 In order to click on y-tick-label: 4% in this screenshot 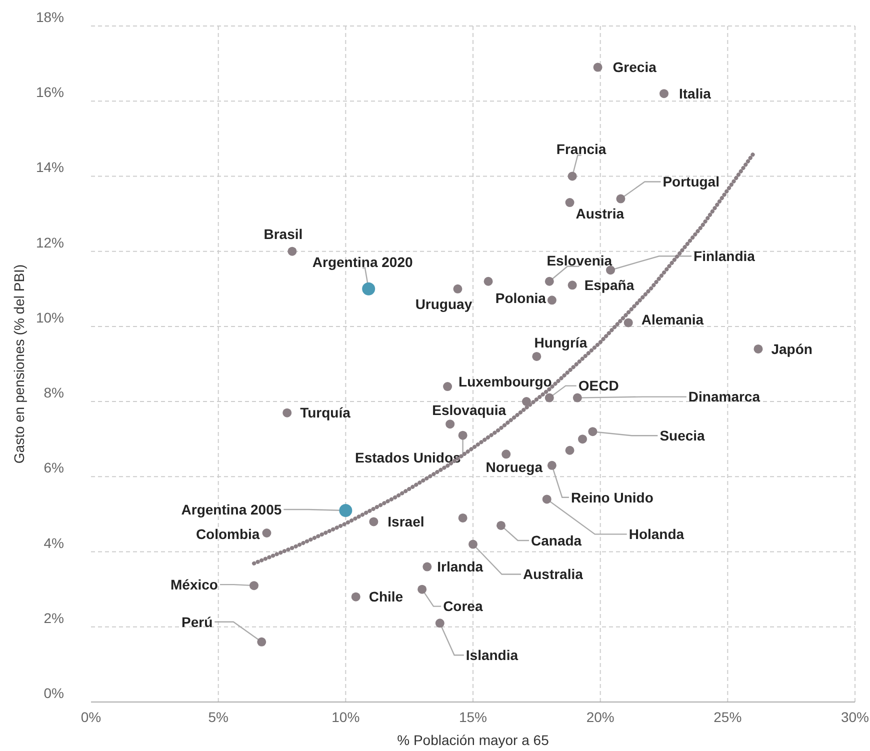, I will do `click(54, 542)`.